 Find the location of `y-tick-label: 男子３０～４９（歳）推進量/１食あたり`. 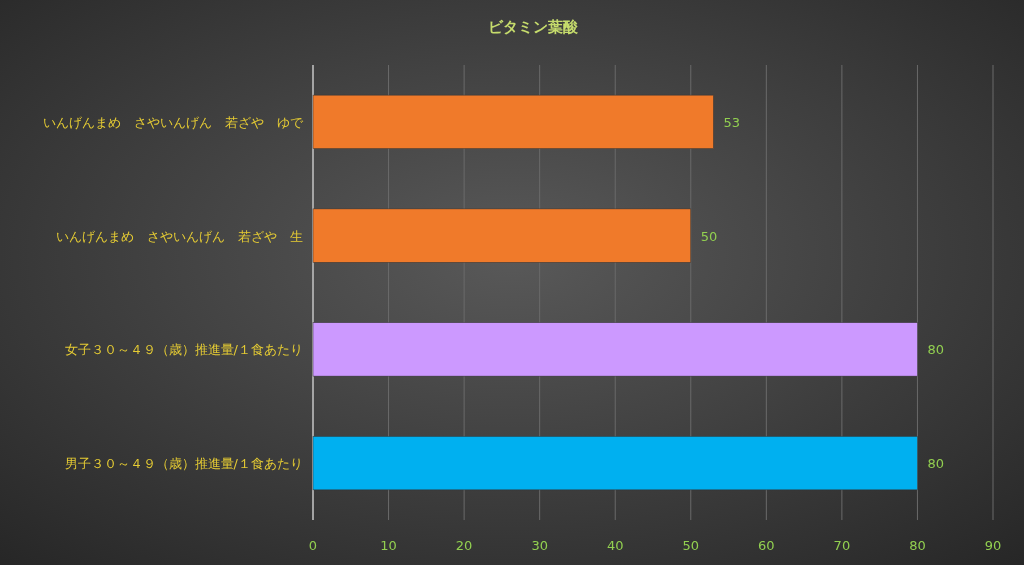

y-tick-label: 男子３０～４９（歳）推進量/１食あたり is located at coordinates (183, 464).